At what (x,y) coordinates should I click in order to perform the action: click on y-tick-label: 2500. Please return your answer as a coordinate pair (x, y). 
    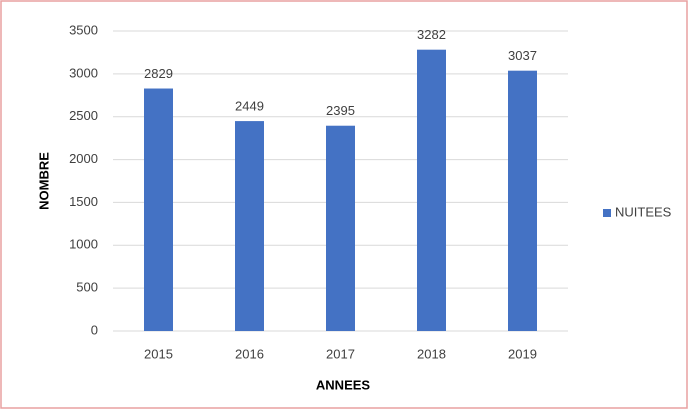
    Looking at the image, I should click on (83, 115).